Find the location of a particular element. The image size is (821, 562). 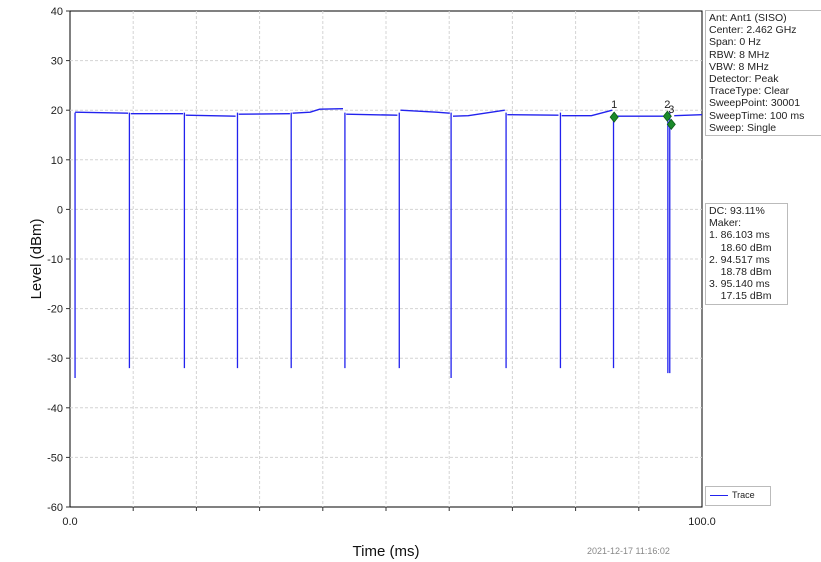

y-tick-label: -30 is located at coordinates (55, 359).